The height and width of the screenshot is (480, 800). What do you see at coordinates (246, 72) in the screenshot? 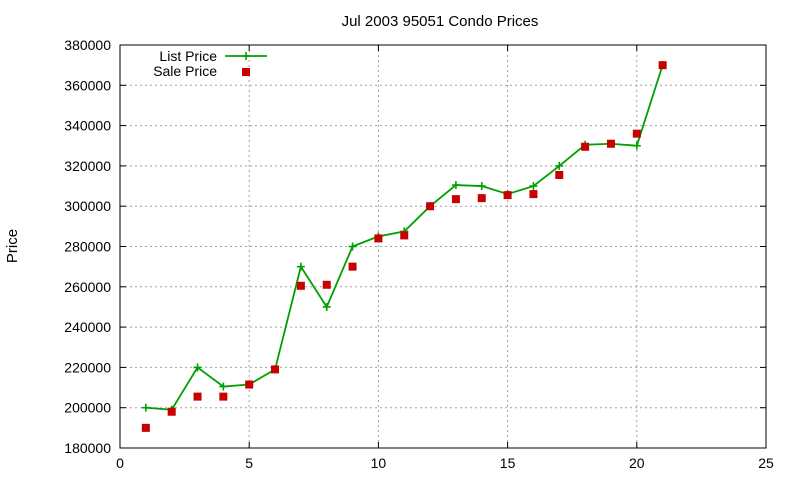
I see `legend-marker-sale-price` at bounding box center [246, 72].